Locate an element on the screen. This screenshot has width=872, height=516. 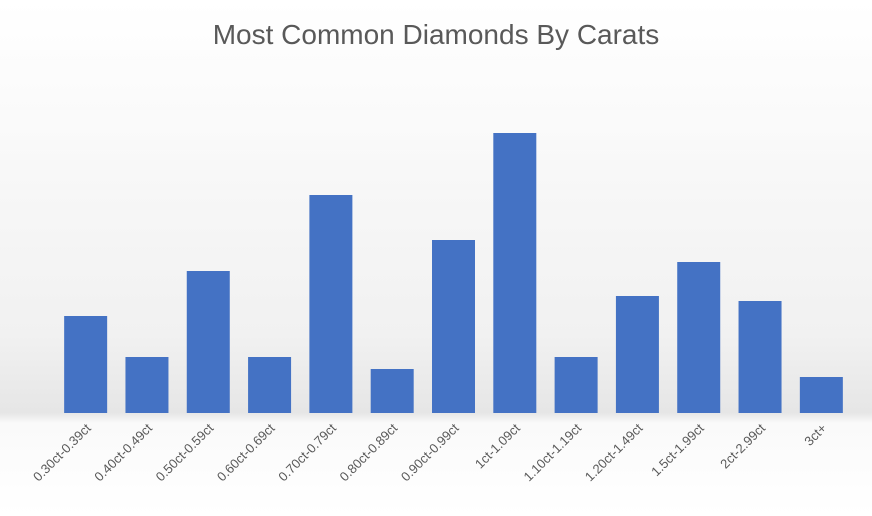
chart-title: Most Common Diamonds By Carats is located at coordinates (436, 34).